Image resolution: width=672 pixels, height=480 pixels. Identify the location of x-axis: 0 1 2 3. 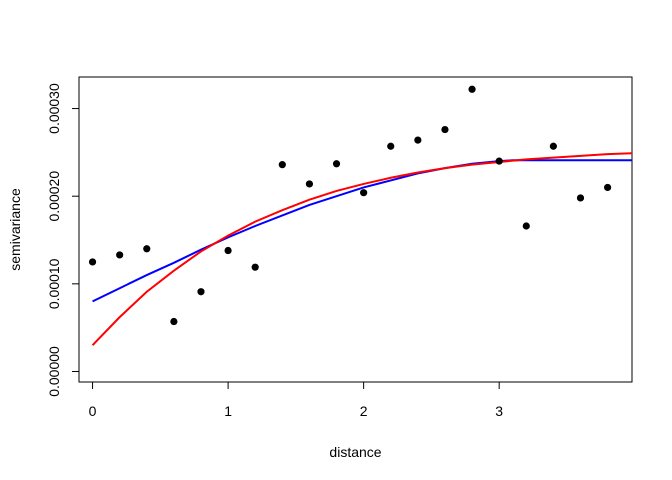
(296, 400).